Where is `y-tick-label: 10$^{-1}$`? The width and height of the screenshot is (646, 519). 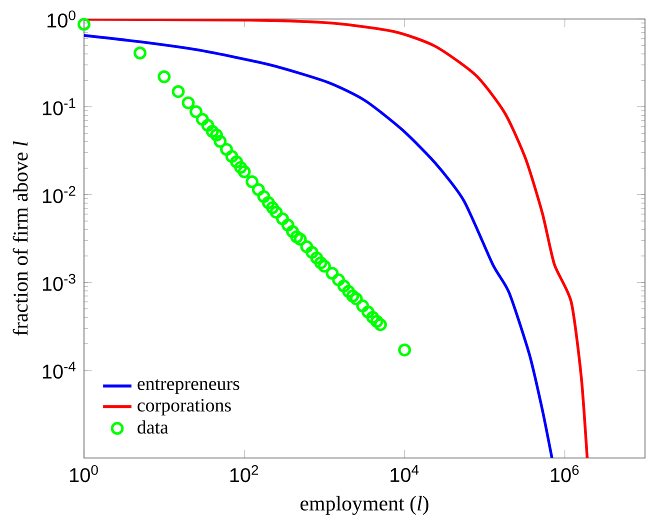
y-tick-label: 10$^{-1}$ is located at coordinates (59, 107).